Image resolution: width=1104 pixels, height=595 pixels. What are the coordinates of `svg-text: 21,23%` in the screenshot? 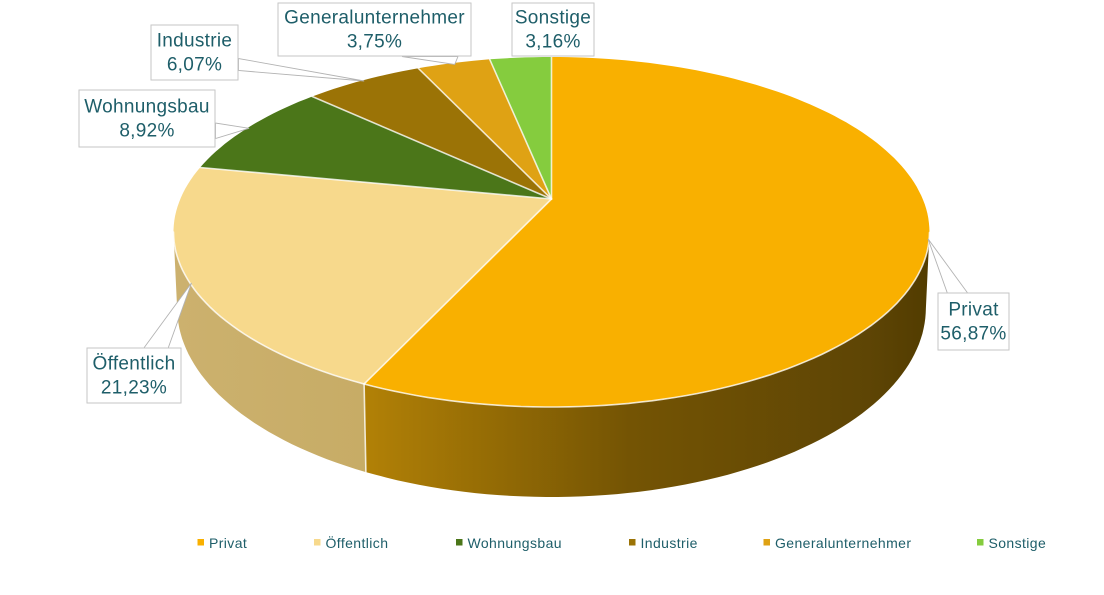 It's located at (134, 388).